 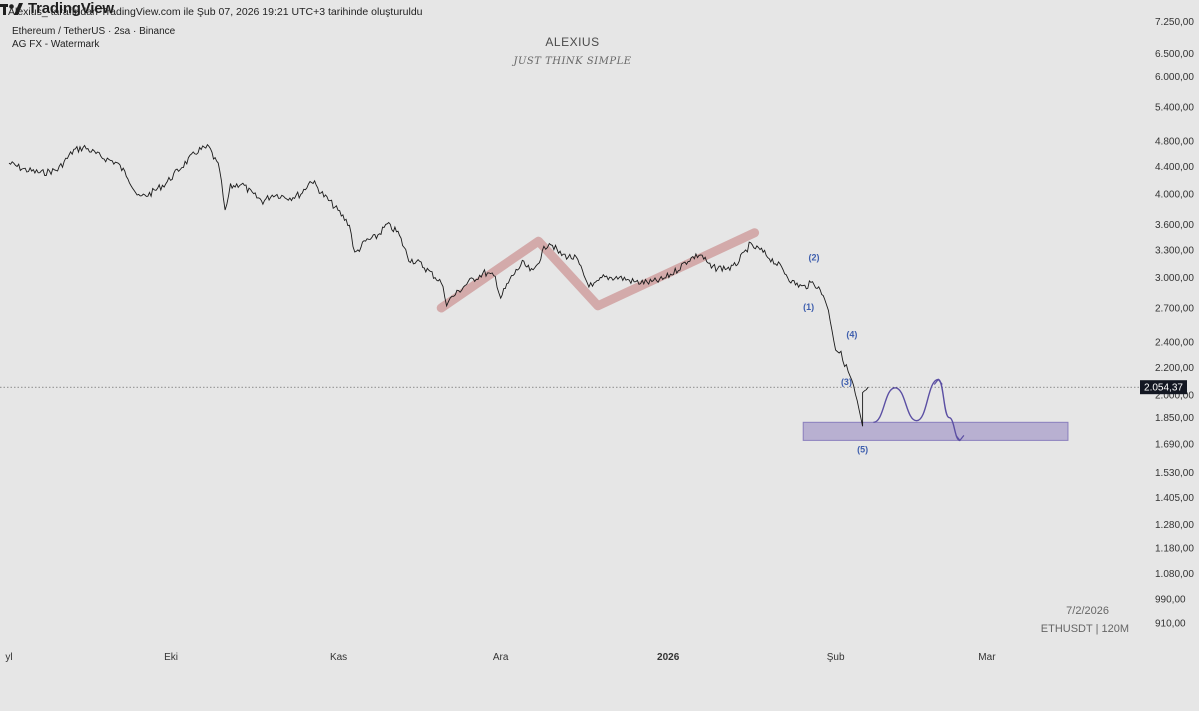 I want to click on projection-path, so click(x=919, y=410).